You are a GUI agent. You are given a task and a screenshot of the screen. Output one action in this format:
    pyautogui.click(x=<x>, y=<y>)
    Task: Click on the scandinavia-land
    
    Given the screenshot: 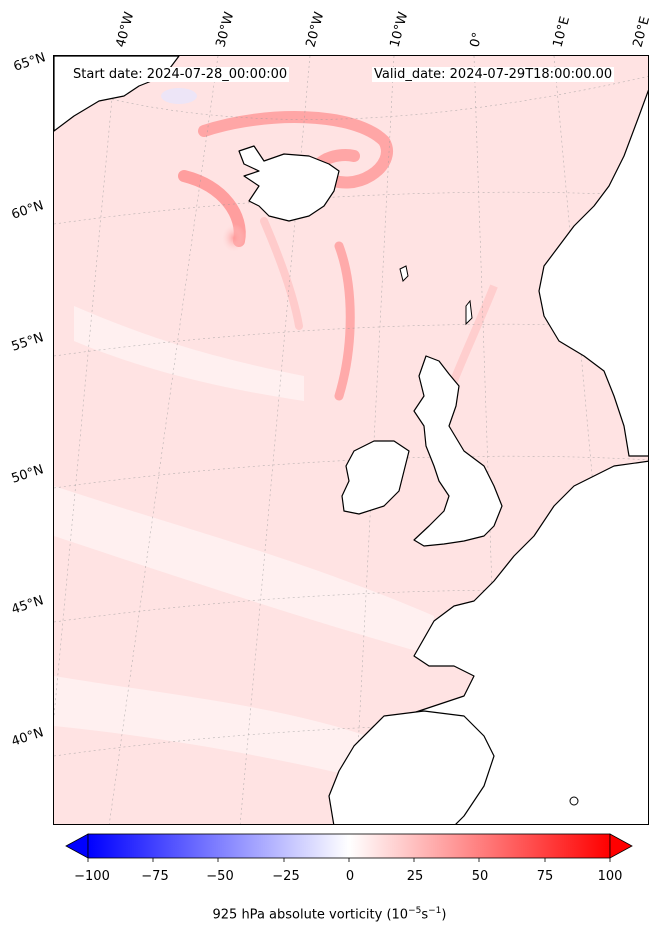 What is the action you would take?
    pyautogui.click(x=593, y=273)
    